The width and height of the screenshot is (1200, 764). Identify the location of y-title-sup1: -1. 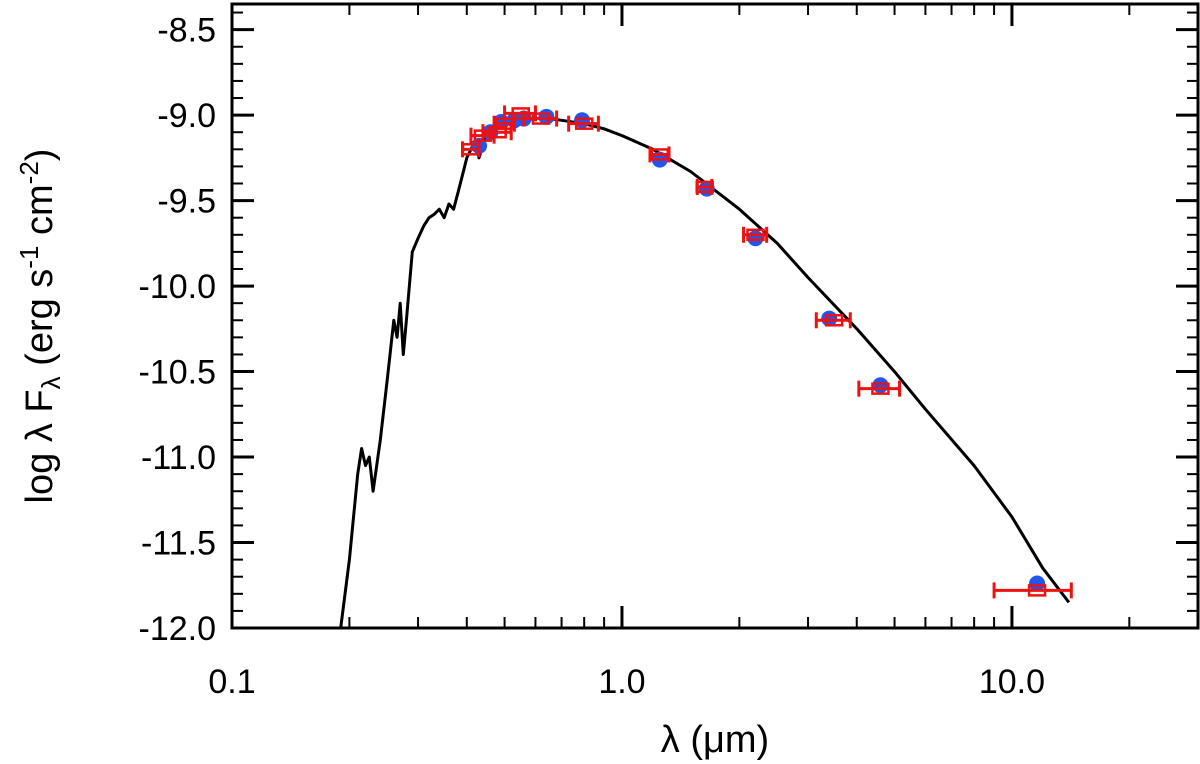
(29, 257).